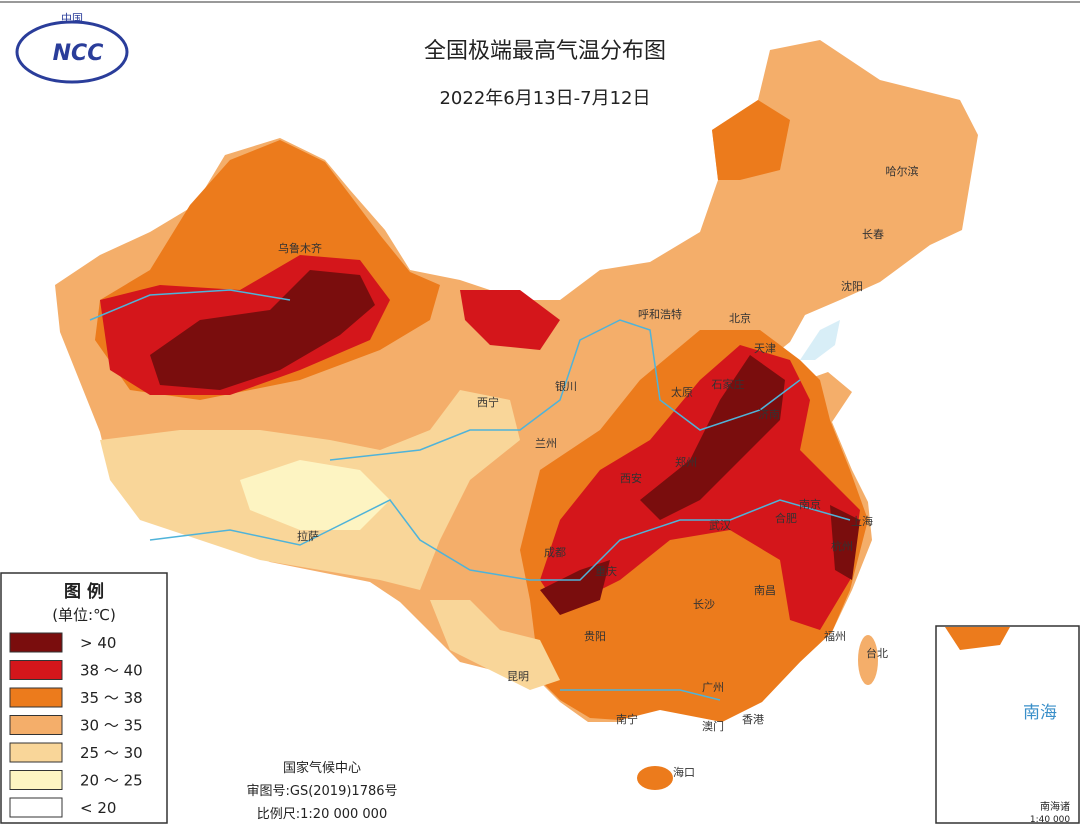 The width and height of the screenshot is (1080, 824). Describe the element at coordinates (111, 753) in the screenshot. I see `legend-label: 25 ～ 30` at that location.